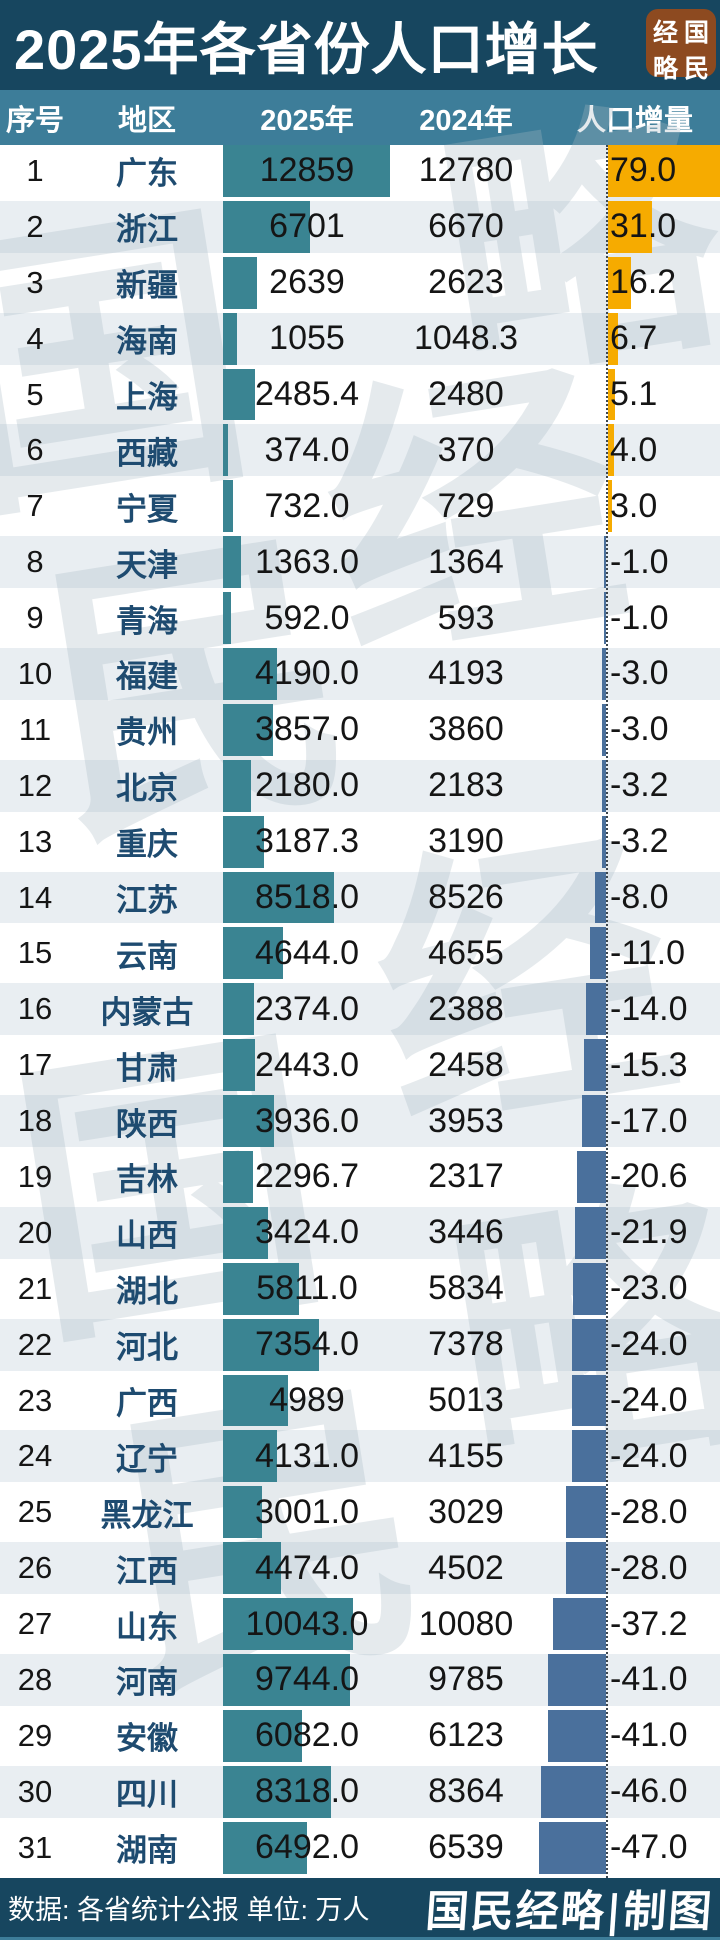  What do you see at coordinates (466, 1735) in the screenshot?
I see `value-2024: 6123` at bounding box center [466, 1735].